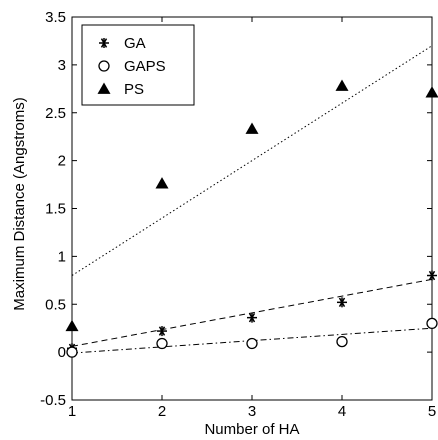 The height and width of the screenshot is (440, 438). What do you see at coordinates (62, 65) in the screenshot?
I see `y-tick-label: 3` at bounding box center [62, 65].